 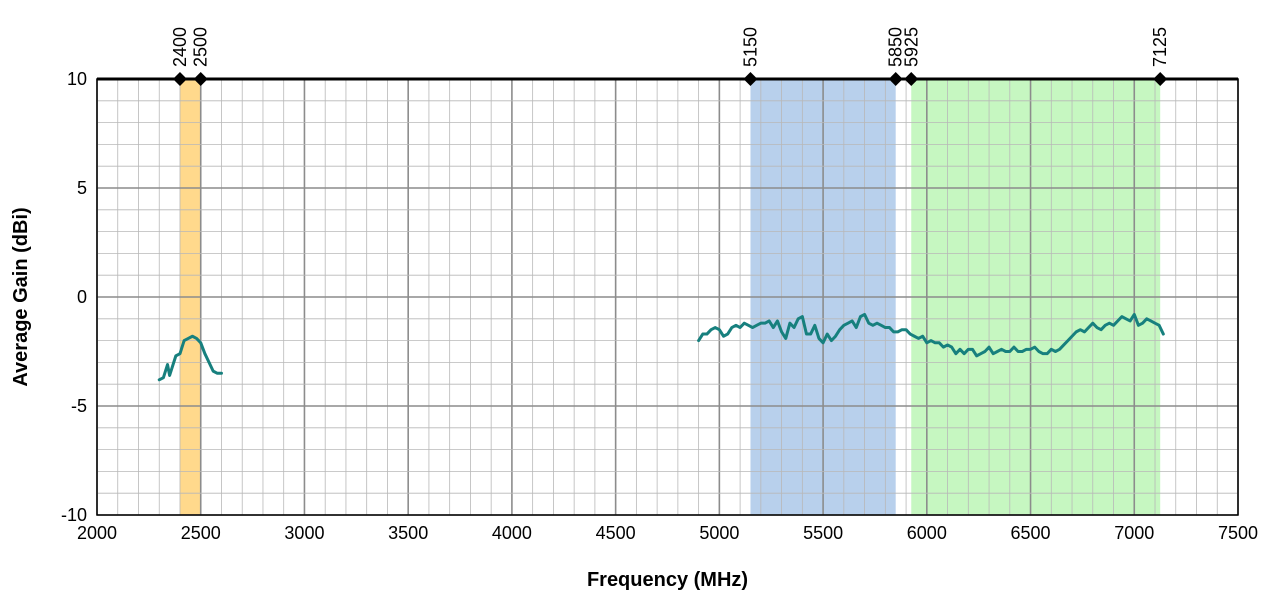 I want to click on x-tick-label: 4500, so click(x=616, y=533).